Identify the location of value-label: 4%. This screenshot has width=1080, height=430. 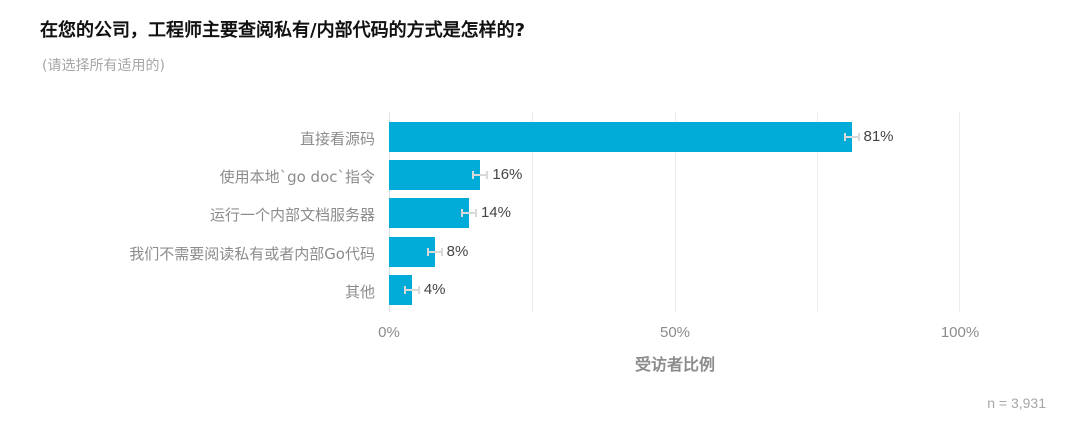
(434, 289).